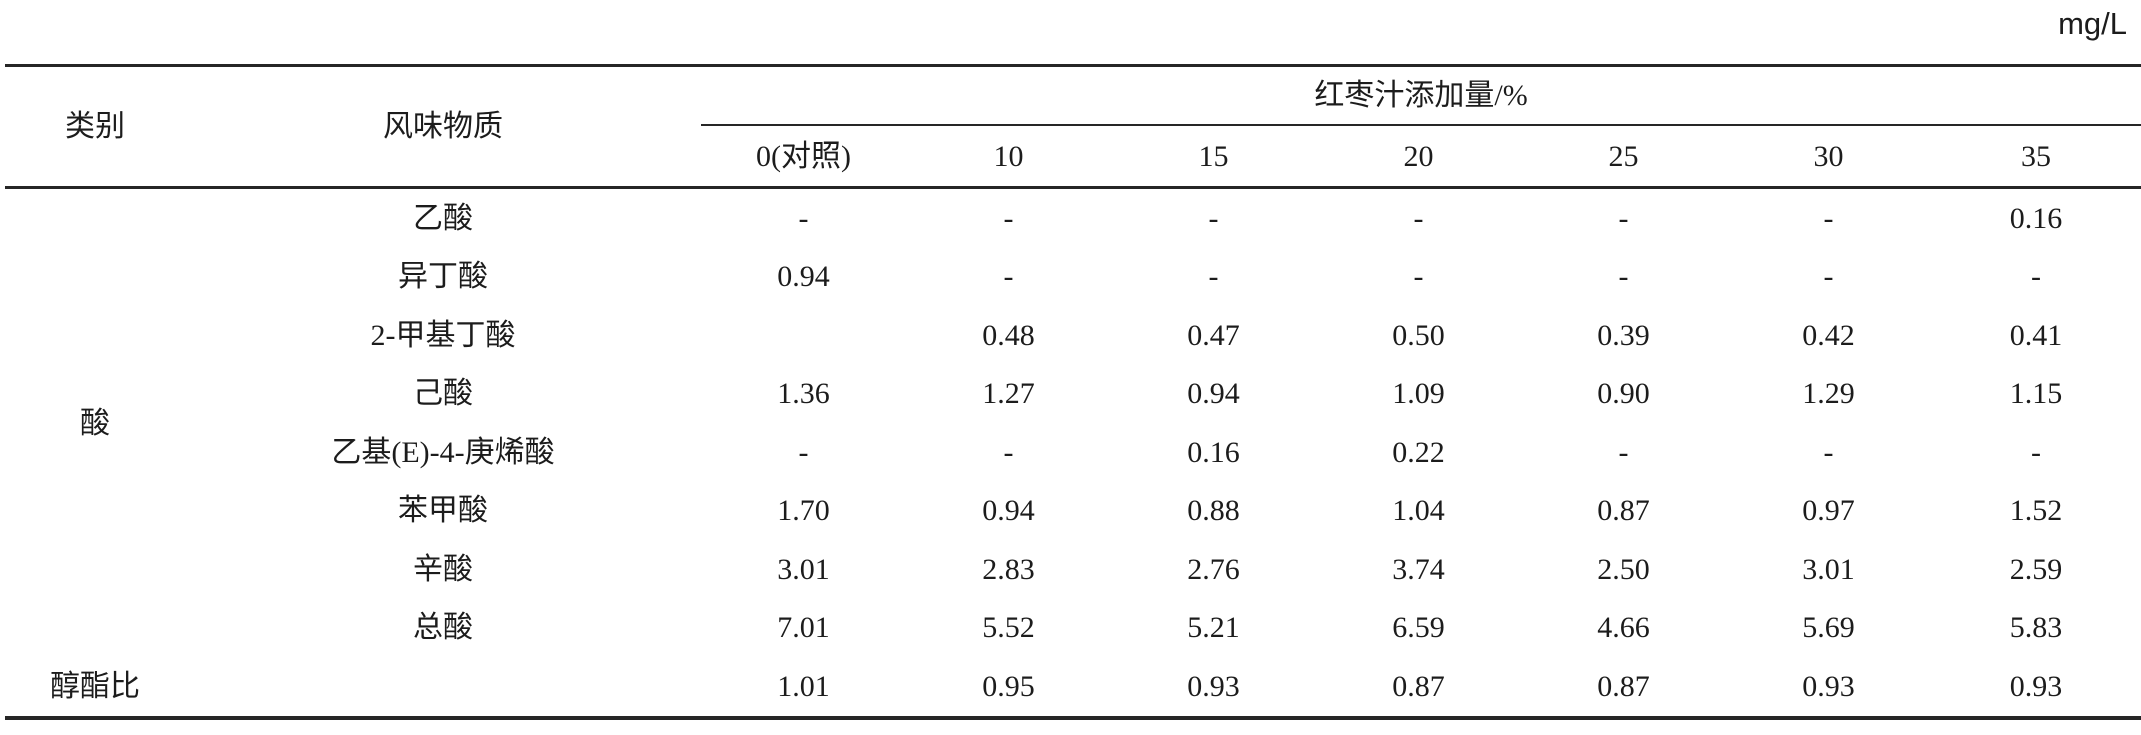 Image resolution: width=2141 pixels, height=735 pixels. What do you see at coordinates (803, 157) in the screenshot?
I see `dose-header-0: 0(对照)` at bounding box center [803, 157].